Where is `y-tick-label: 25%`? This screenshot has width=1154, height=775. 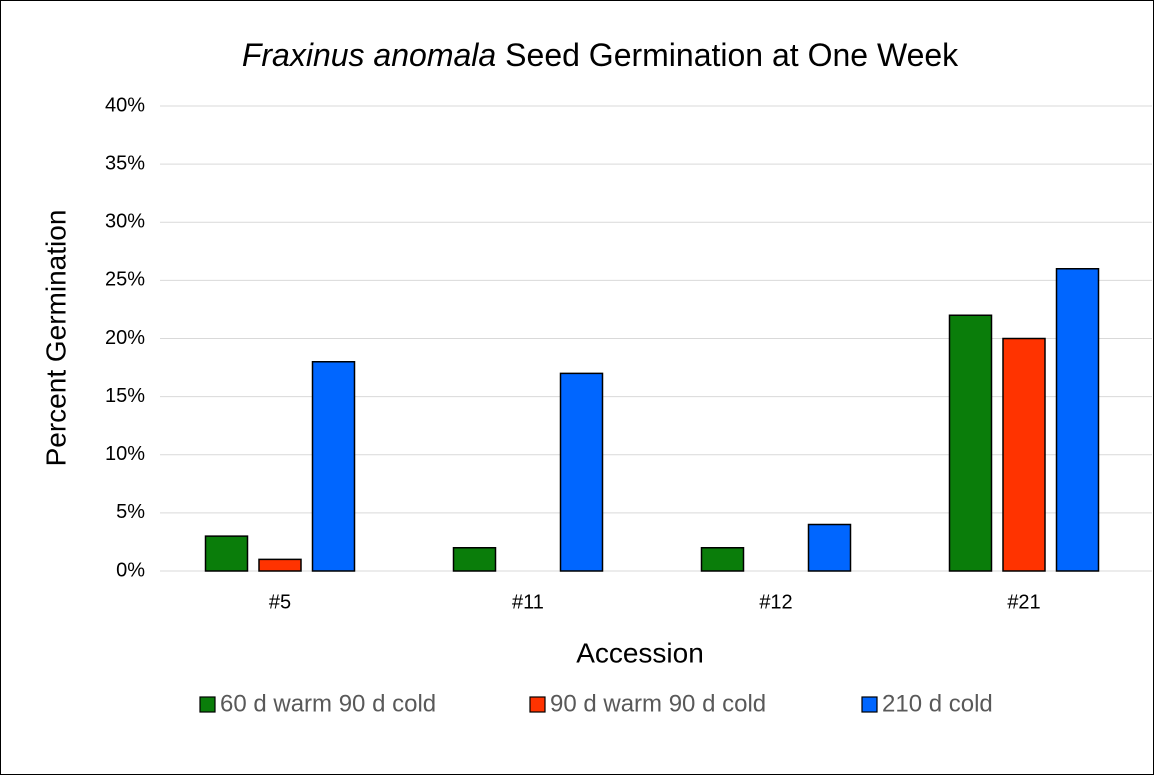 y-tick-label: 25% is located at coordinates (125, 280).